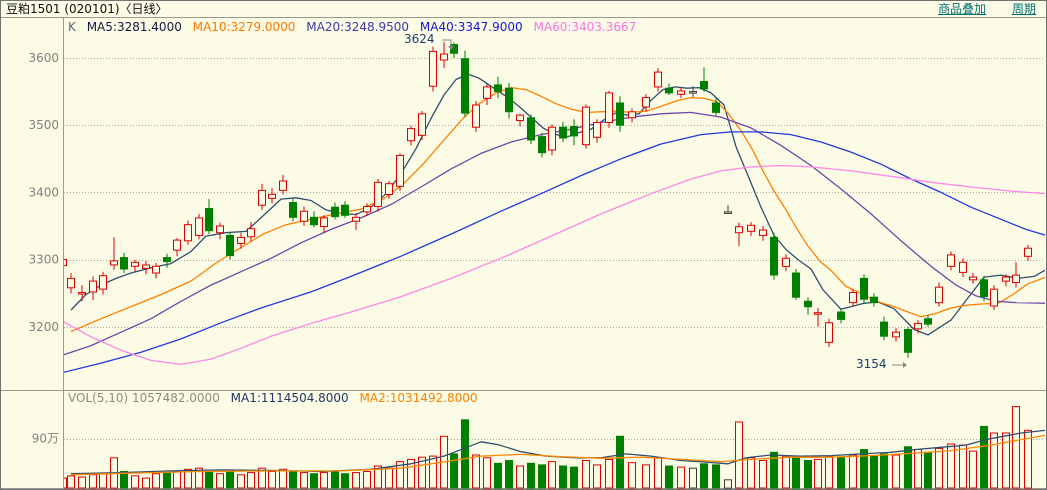 The width and height of the screenshot is (1047, 490). I want to click on ma60-value: MA60:3403.3667, so click(585, 27).